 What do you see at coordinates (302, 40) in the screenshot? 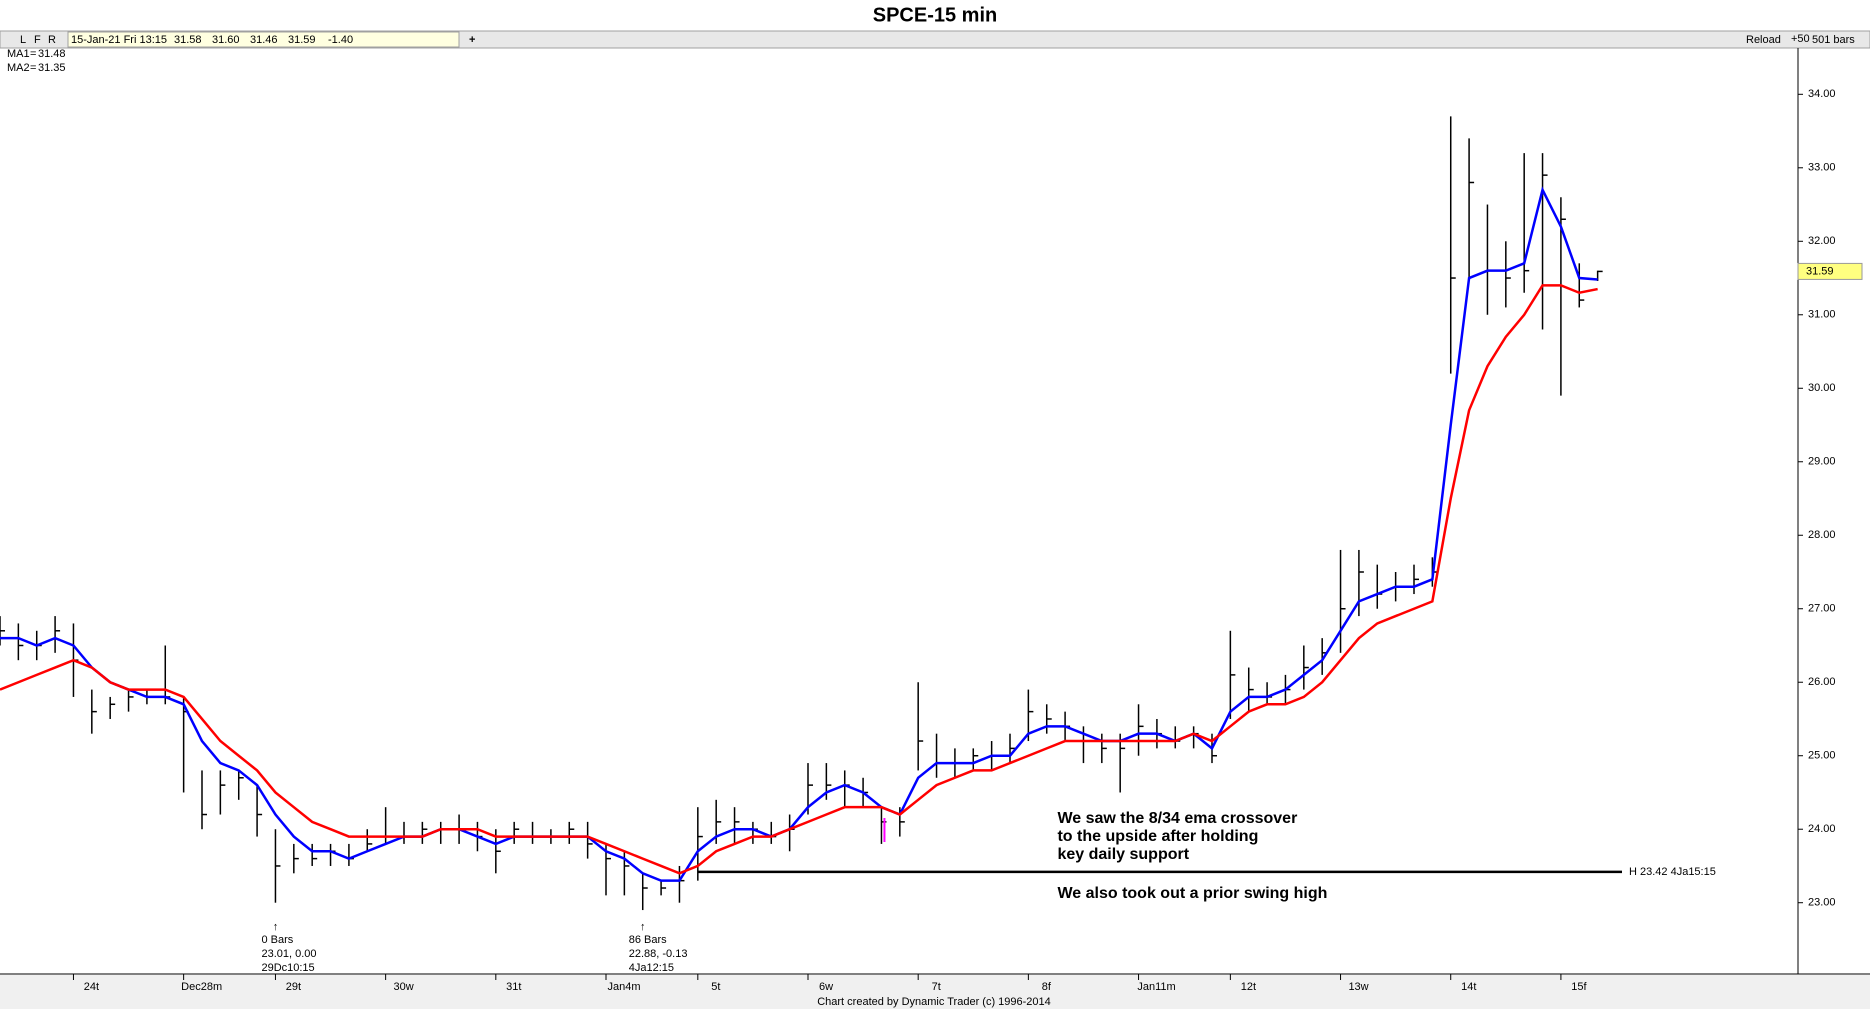
I see `quote-close: 31.59` at bounding box center [302, 40].